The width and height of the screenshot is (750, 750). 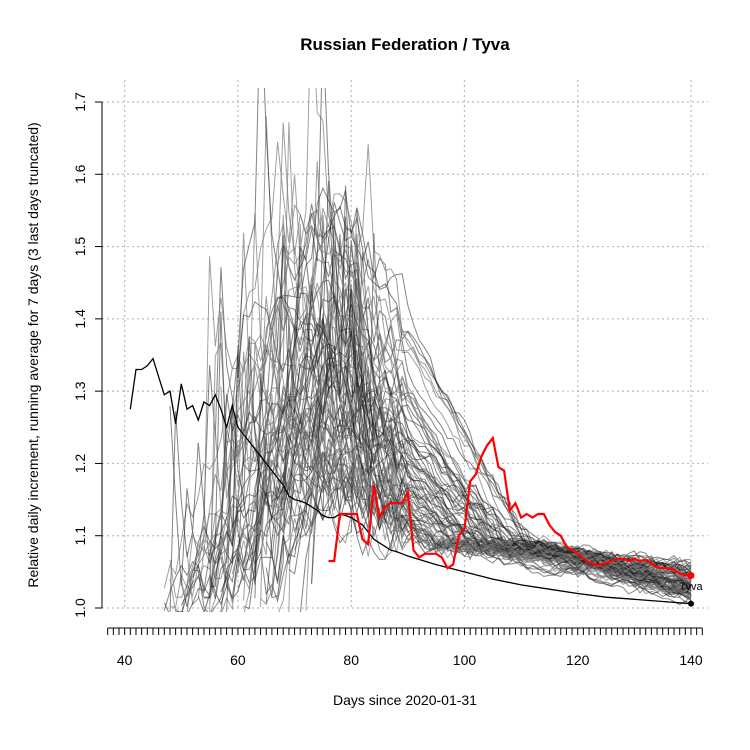 What do you see at coordinates (509, 506) in the screenshot?
I see `highlight-line` at bounding box center [509, 506].